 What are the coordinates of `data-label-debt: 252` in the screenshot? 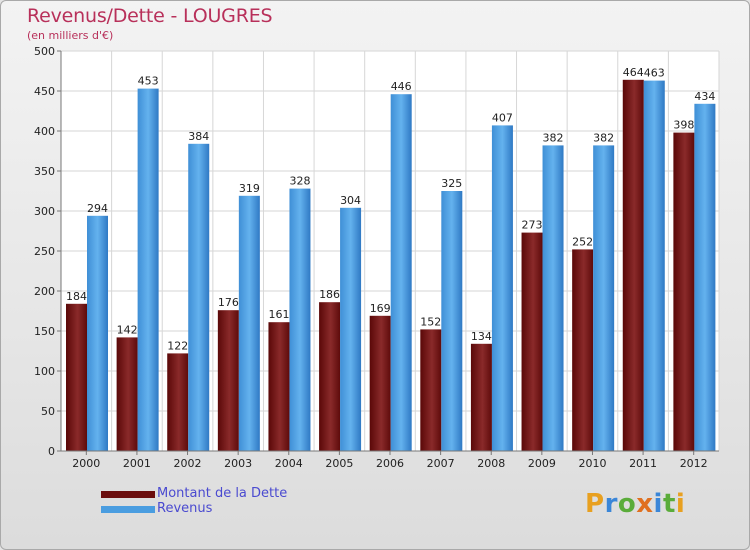 It's located at (582, 241).